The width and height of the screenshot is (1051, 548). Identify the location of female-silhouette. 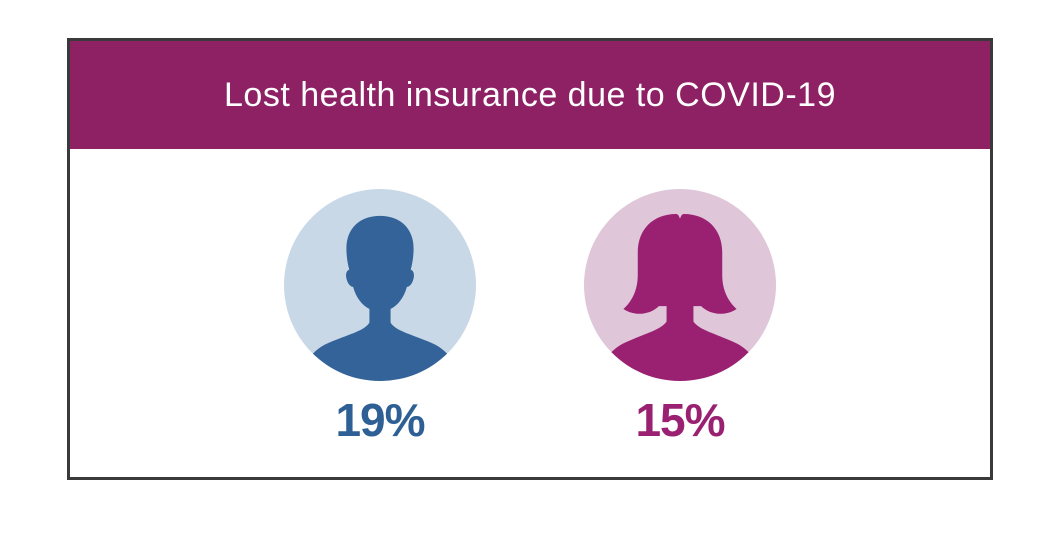
(680, 297).